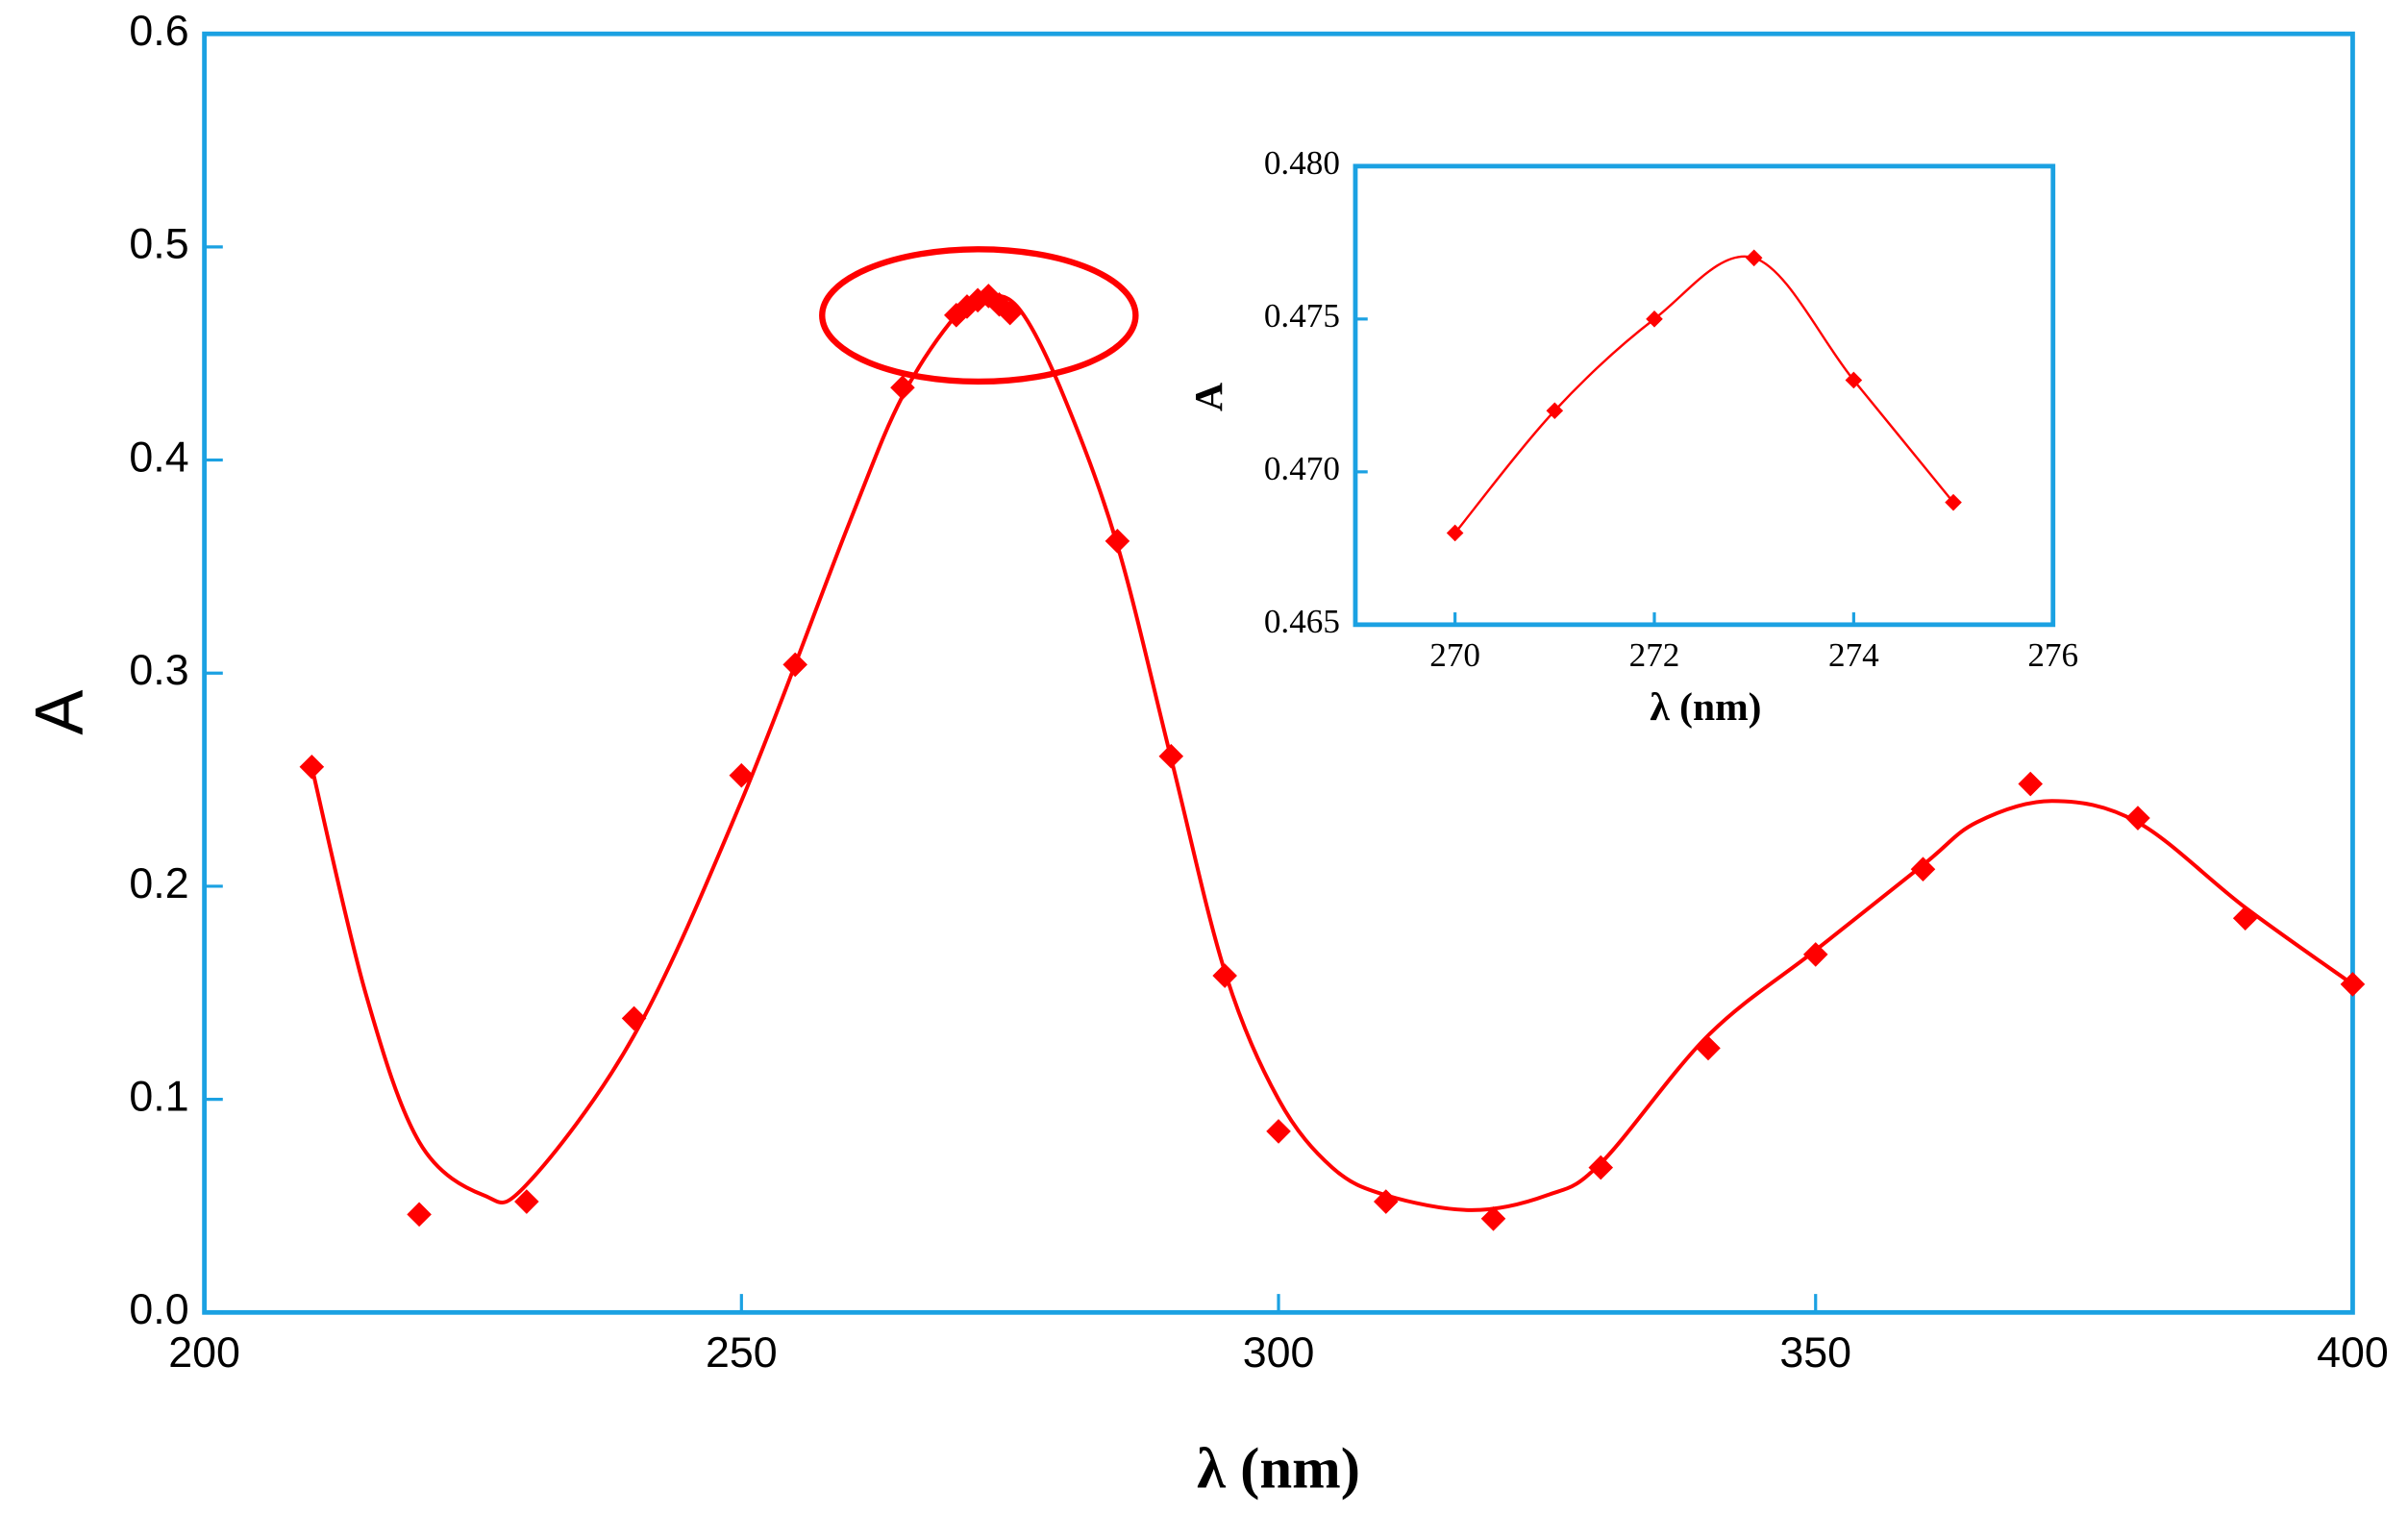  What do you see at coordinates (1302, 316) in the screenshot?
I see `y-tick-label: 0.475` at bounding box center [1302, 316].